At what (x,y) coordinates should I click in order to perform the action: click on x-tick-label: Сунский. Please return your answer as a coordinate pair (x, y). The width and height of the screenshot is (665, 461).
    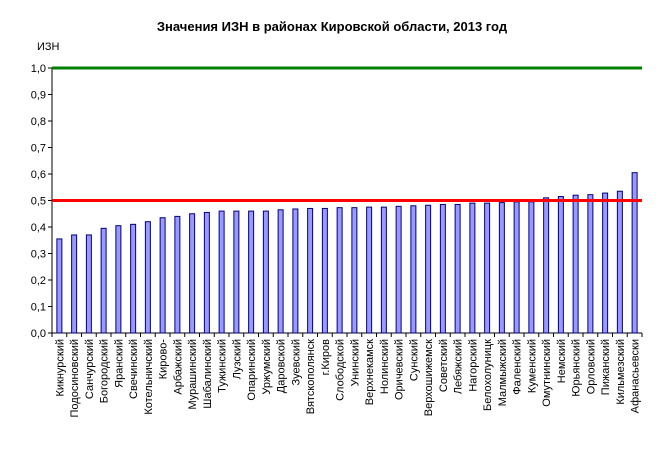
    Looking at the image, I should click on (414, 360).